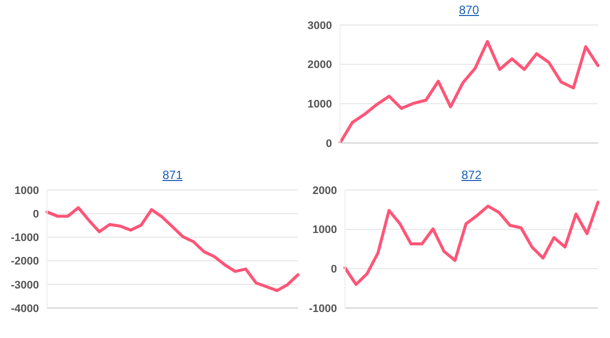 The image size is (610, 338). I want to click on y-tick-label: -4000, so click(24, 308).